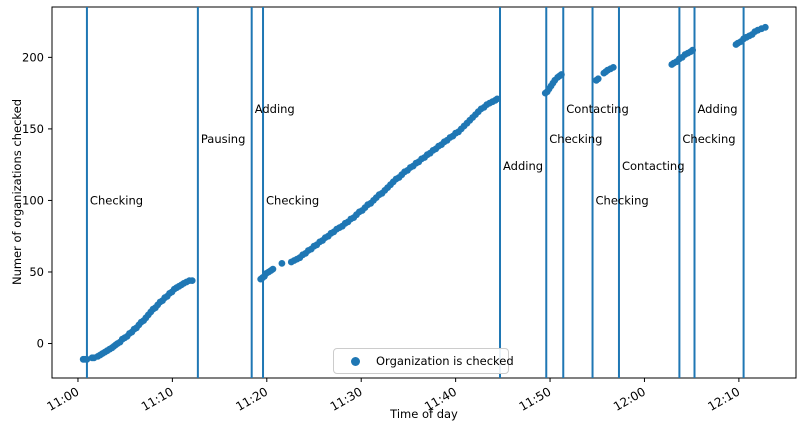  Describe the element at coordinates (63, 398) in the screenshot. I see `x-tick-label: 11:00` at that location.